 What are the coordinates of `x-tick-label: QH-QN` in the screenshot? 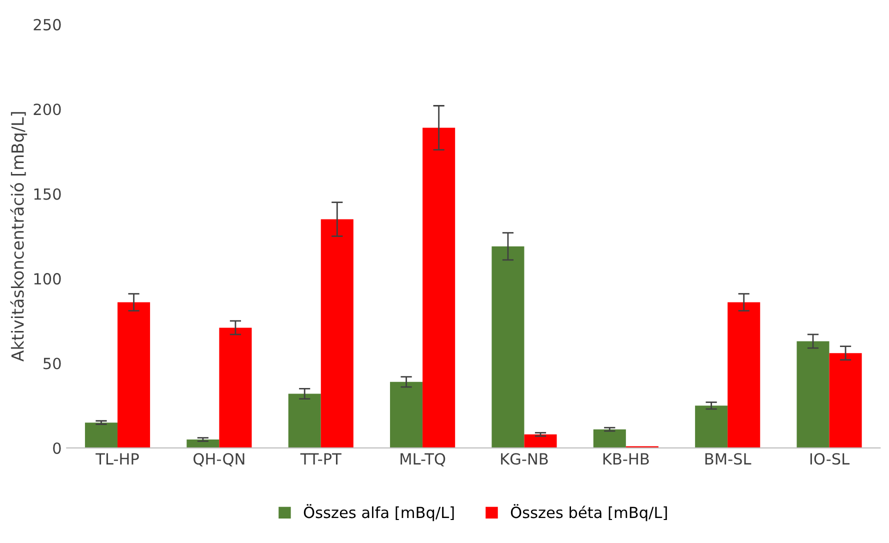 It's located at (219, 459).